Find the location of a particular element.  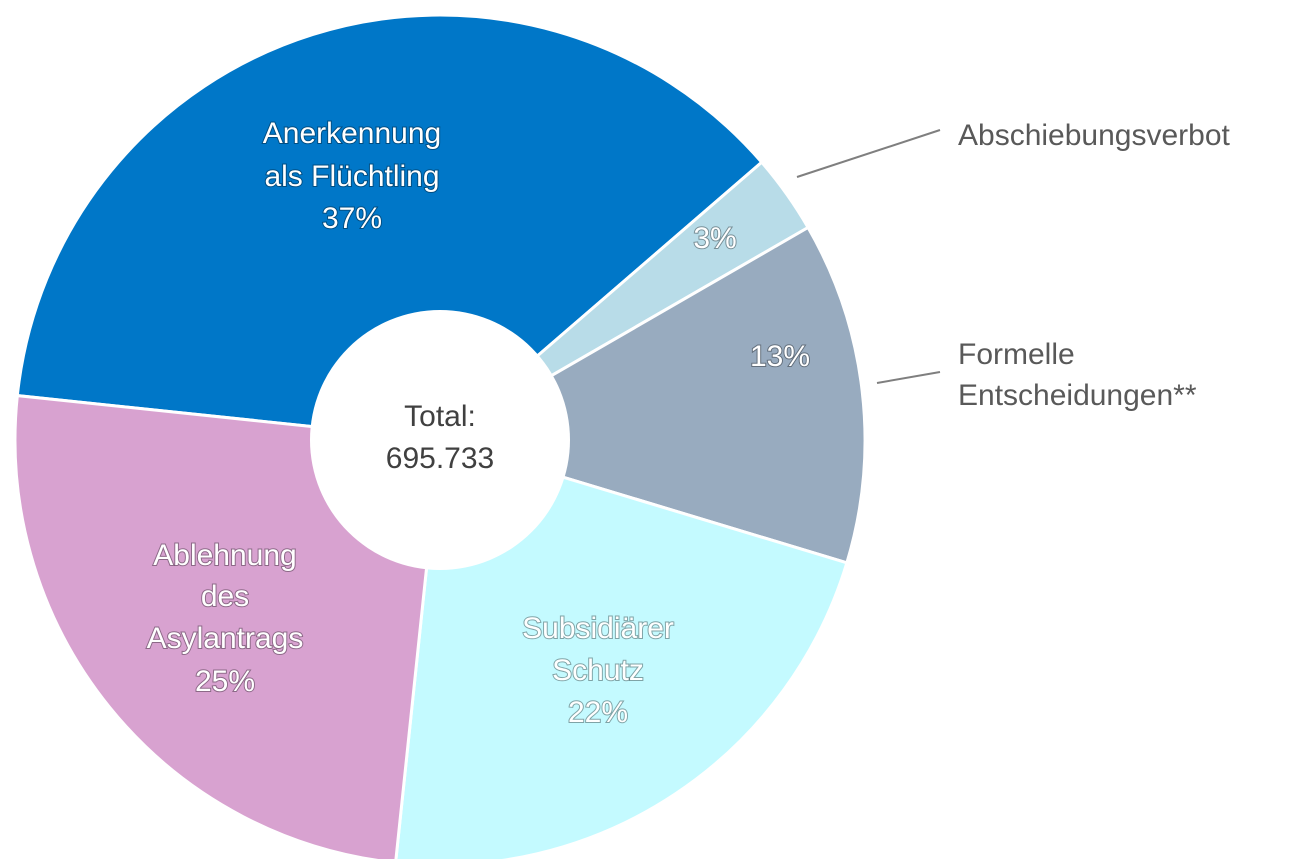

donut-hole is located at coordinates (440, 440).